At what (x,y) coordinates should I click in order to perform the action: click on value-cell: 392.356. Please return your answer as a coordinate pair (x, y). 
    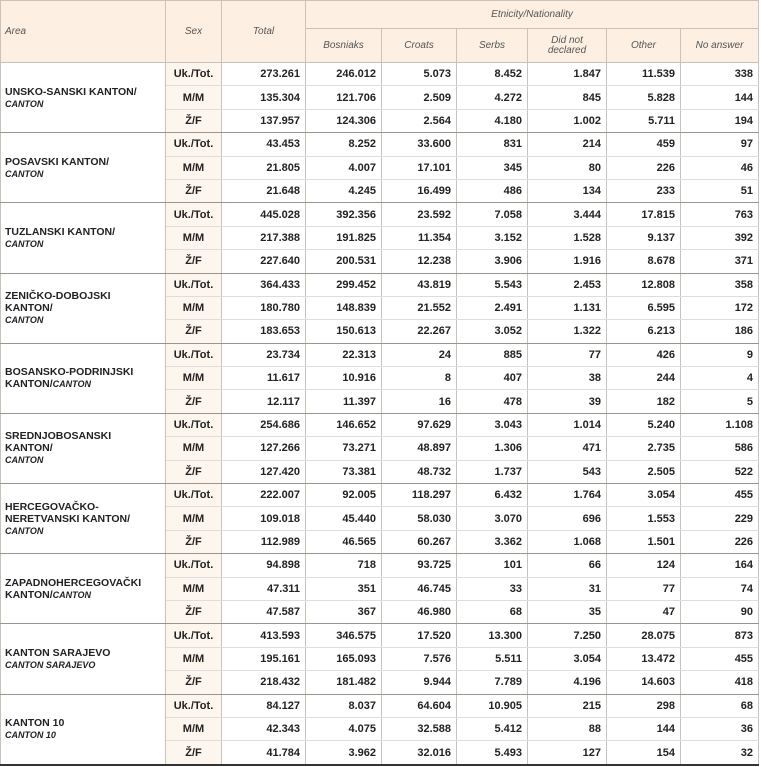
    Looking at the image, I should click on (343, 214).